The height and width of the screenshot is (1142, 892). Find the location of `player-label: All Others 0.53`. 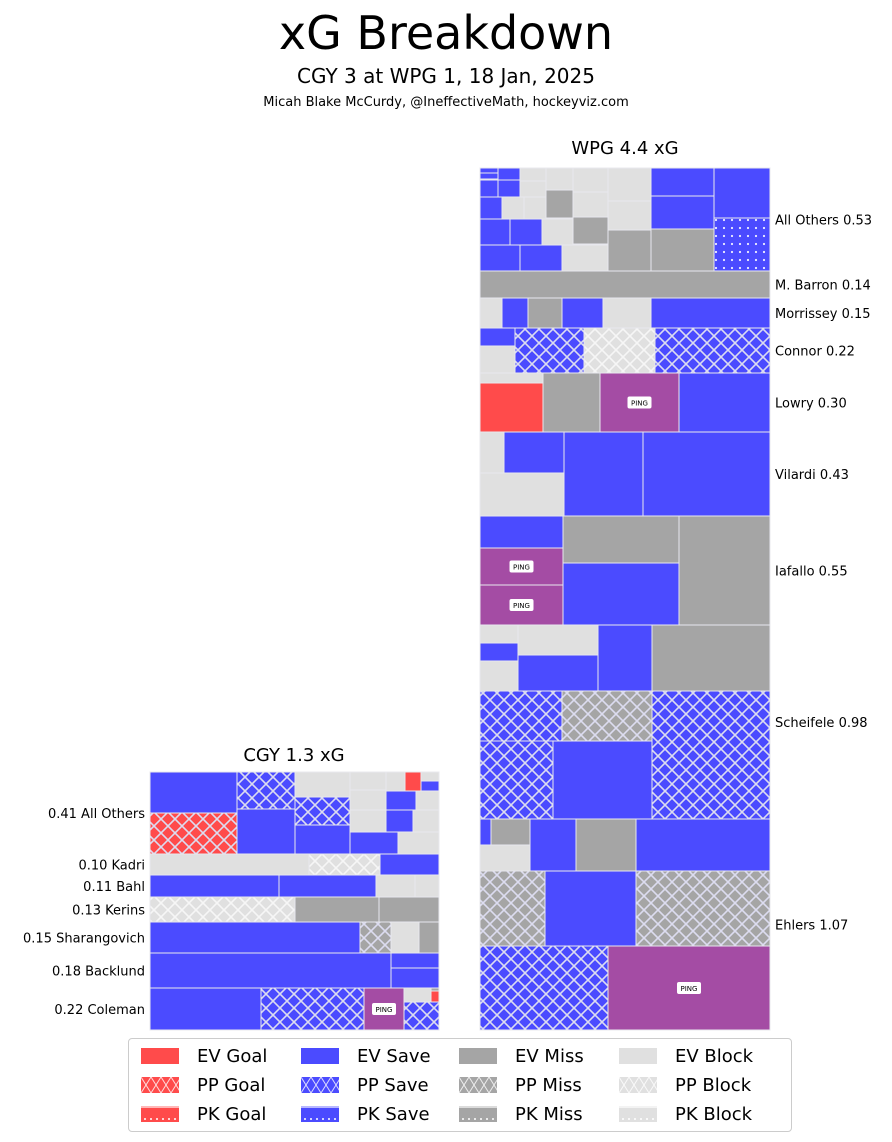

player-label: All Others 0.53 is located at coordinates (823, 221).